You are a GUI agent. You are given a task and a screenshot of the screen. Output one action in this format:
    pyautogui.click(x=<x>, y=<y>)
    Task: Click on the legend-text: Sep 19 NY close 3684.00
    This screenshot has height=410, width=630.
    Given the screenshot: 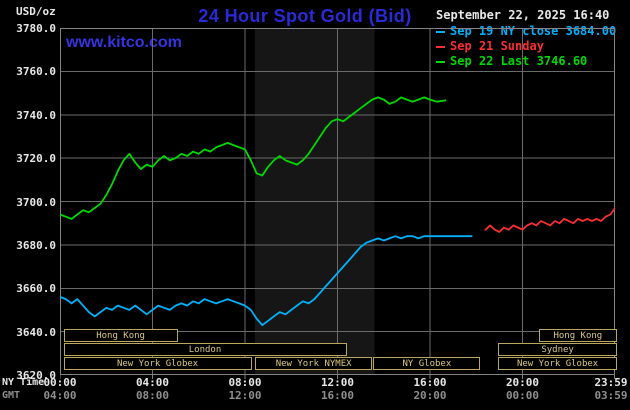 What is the action you would take?
    pyautogui.click(x=533, y=31)
    